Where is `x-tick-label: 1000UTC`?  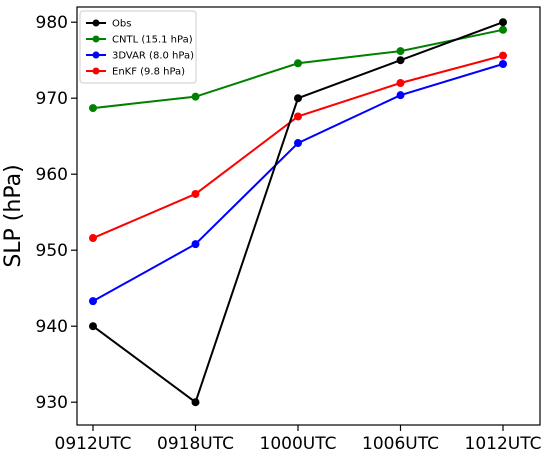 x-tick-label: 1000UTC is located at coordinates (298, 444).